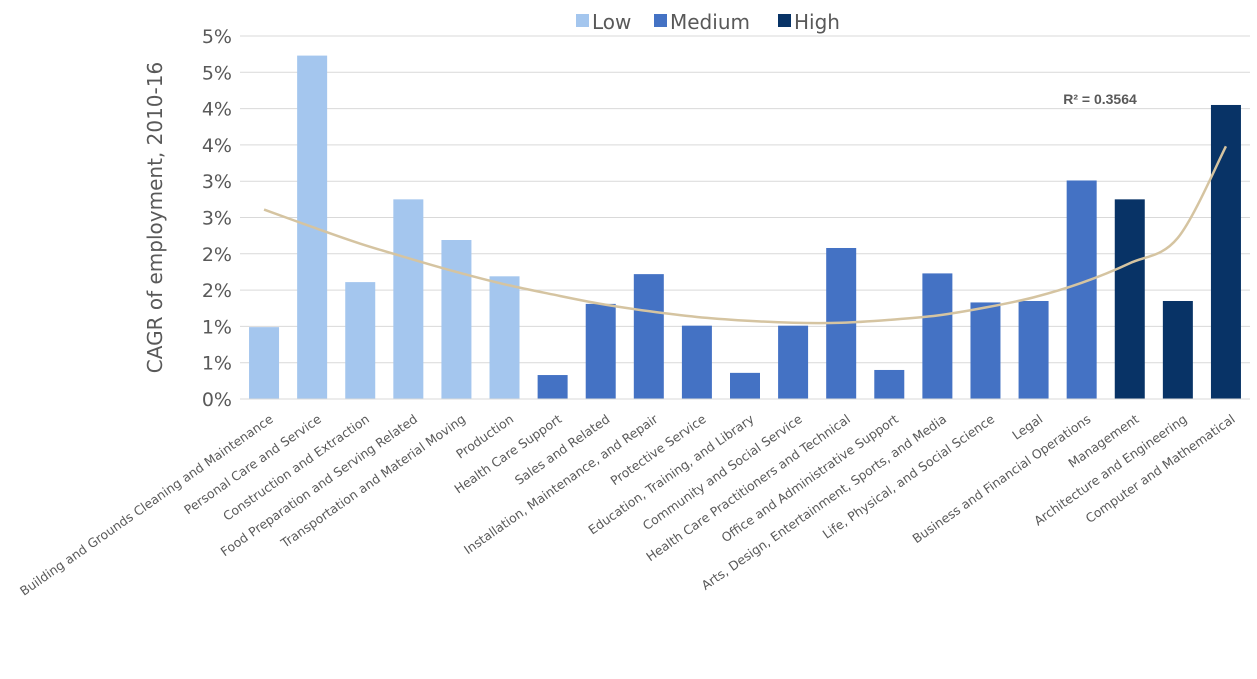  I want to click on legend-label: Low, so click(611, 22).